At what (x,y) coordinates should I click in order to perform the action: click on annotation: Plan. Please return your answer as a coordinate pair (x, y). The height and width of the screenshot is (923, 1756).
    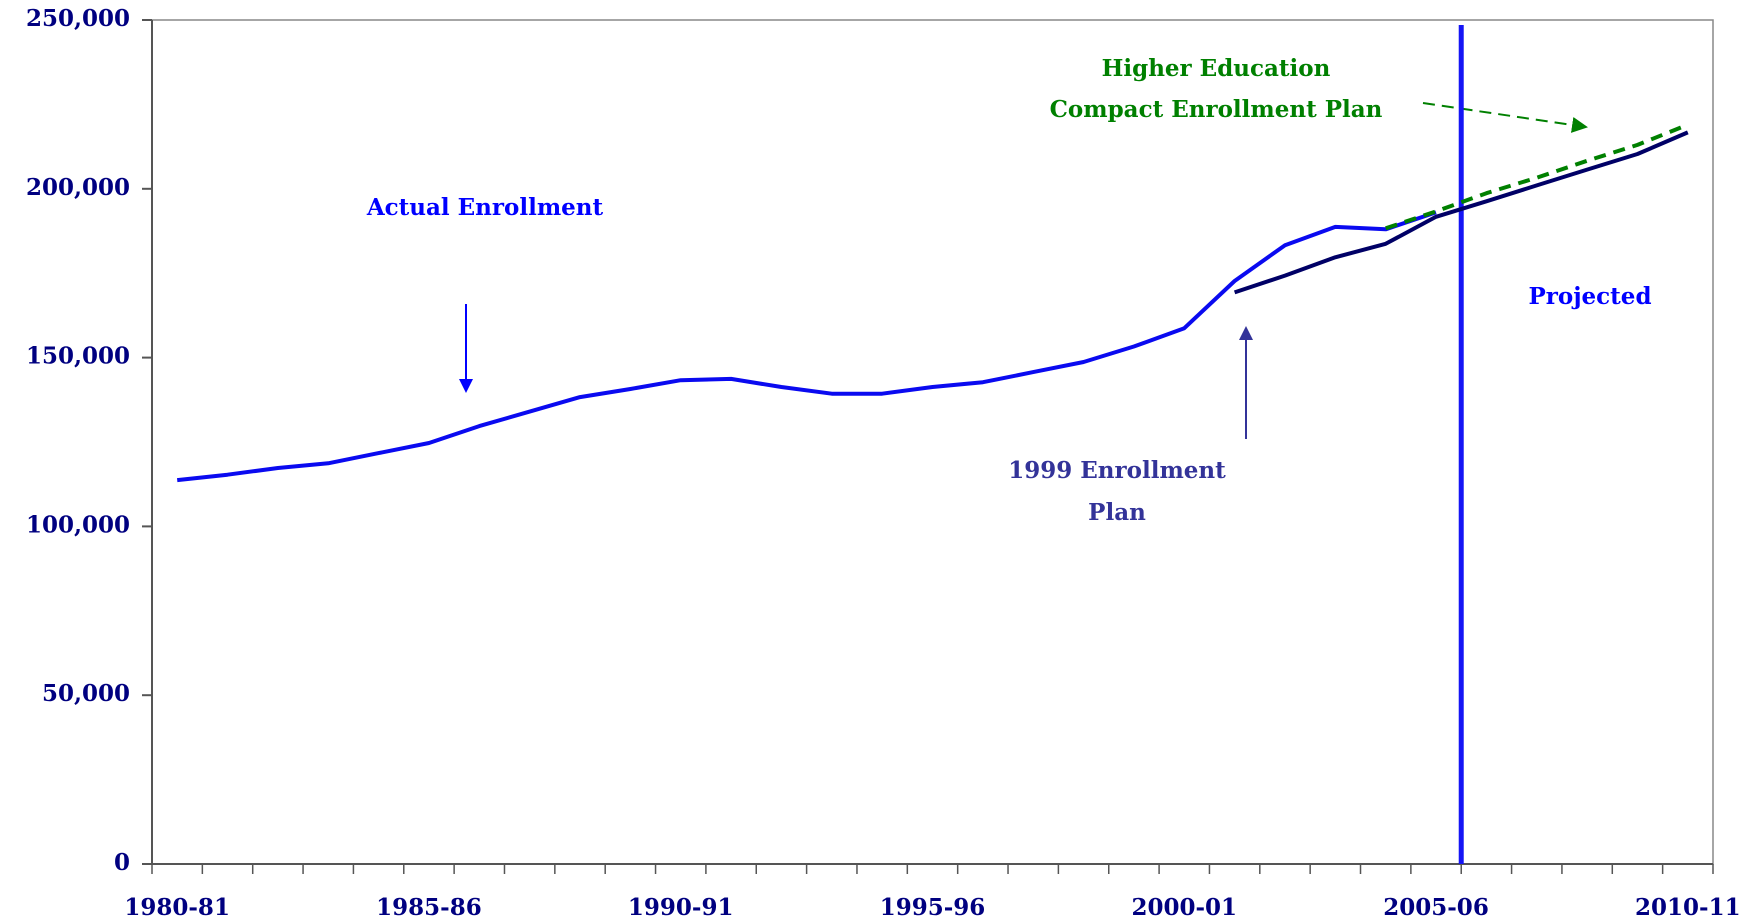
    Looking at the image, I should click on (1117, 512).